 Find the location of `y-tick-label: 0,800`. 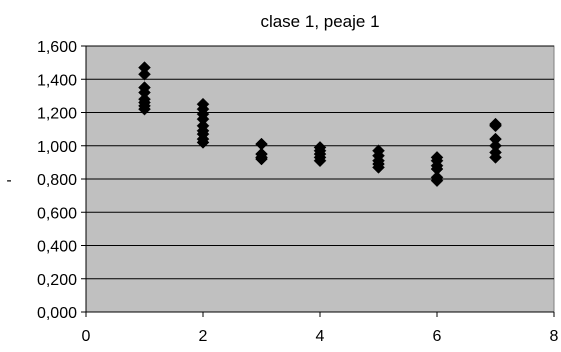

y-tick-label: 0,800 is located at coordinates (57, 180).